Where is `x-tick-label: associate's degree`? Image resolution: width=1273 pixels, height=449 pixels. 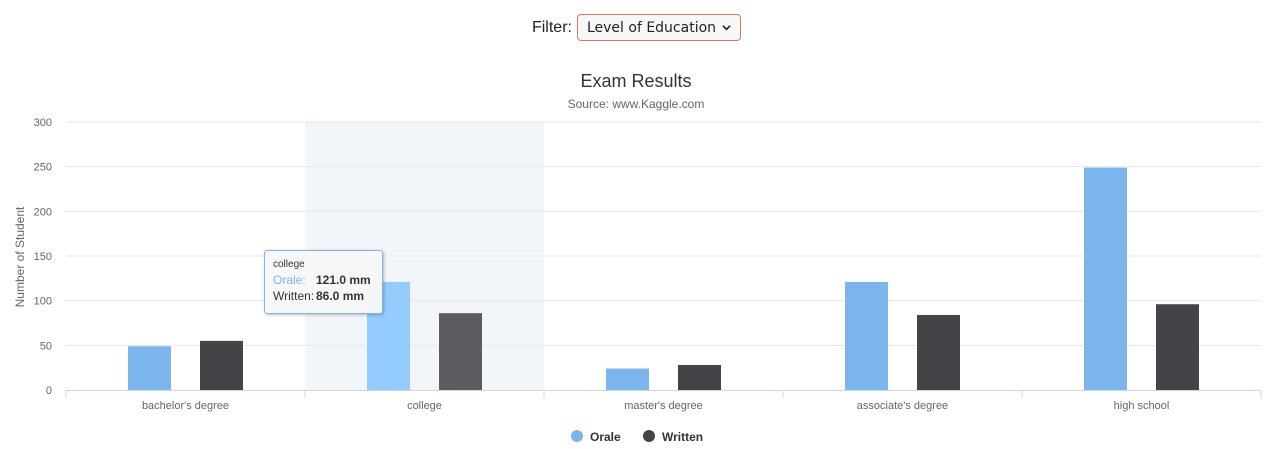 x-tick-label: associate's degree is located at coordinates (902, 406).